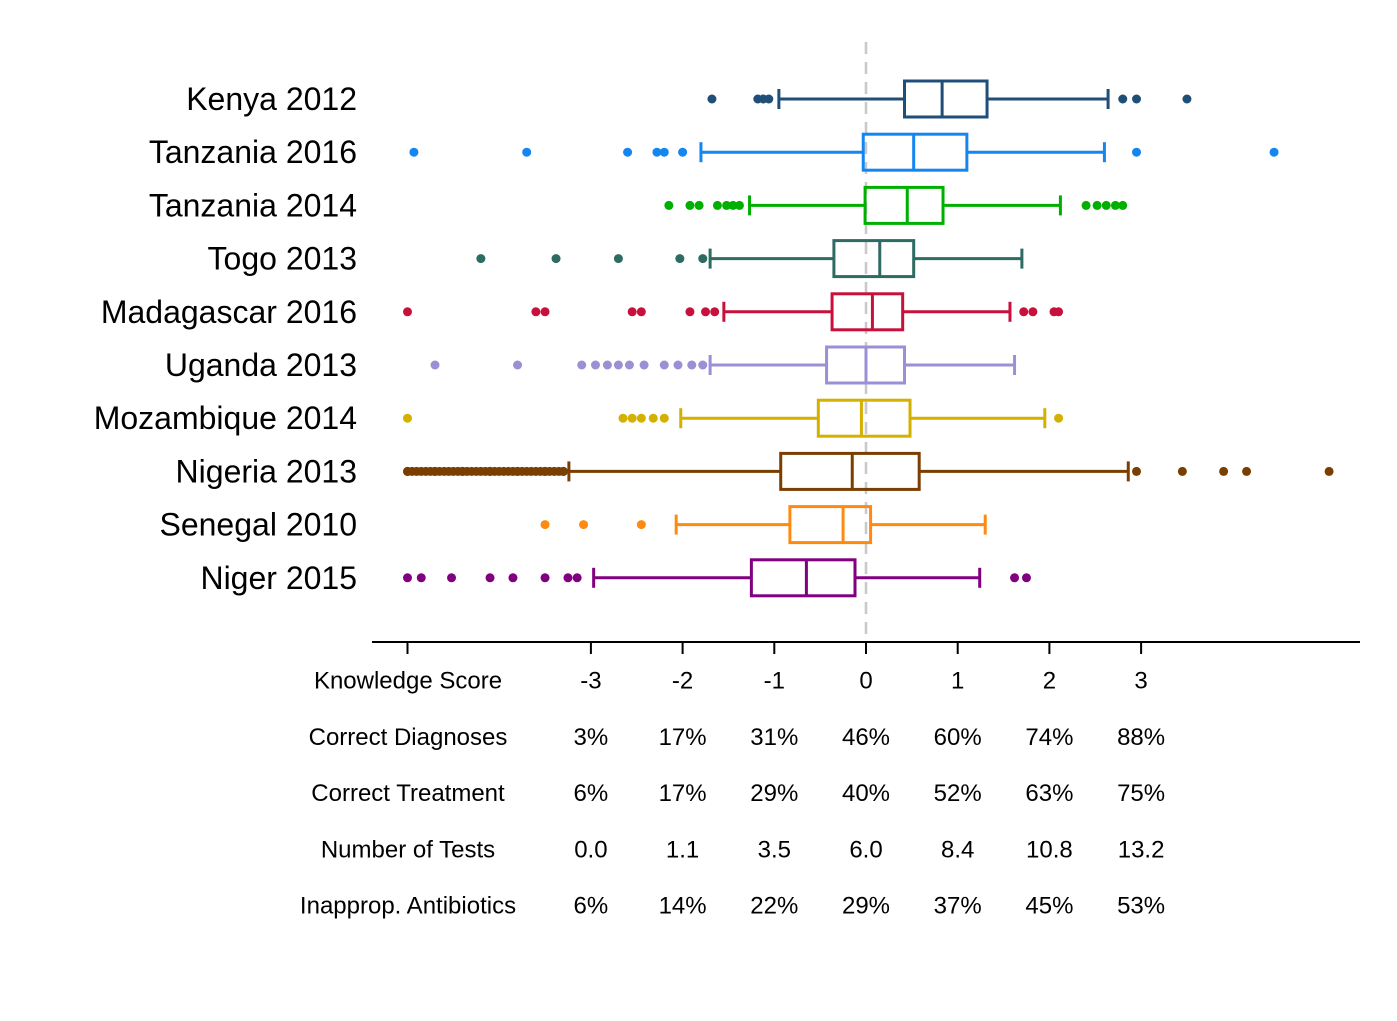 The height and width of the screenshot is (1021, 1397). I want to click on tick-table-value: 40%, so click(866, 793).